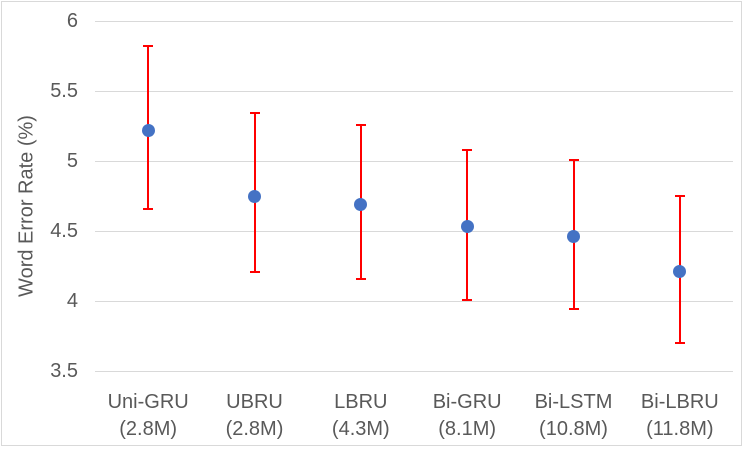  I want to click on category-name: Bi-LSTM, so click(573, 402).